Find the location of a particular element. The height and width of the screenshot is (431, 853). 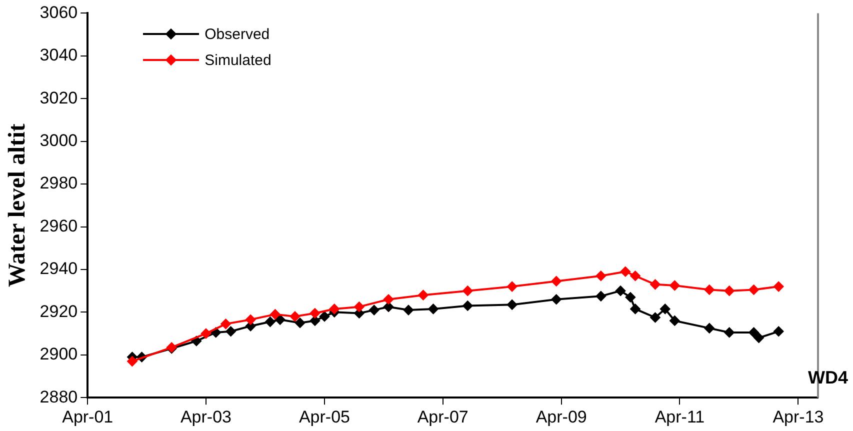

x-tick-label: Apr-05 is located at coordinates (324, 416).